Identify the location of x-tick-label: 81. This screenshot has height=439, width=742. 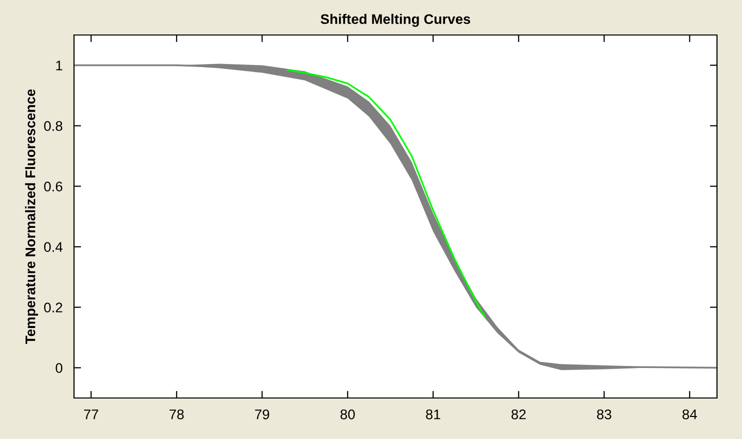
(433, 414).